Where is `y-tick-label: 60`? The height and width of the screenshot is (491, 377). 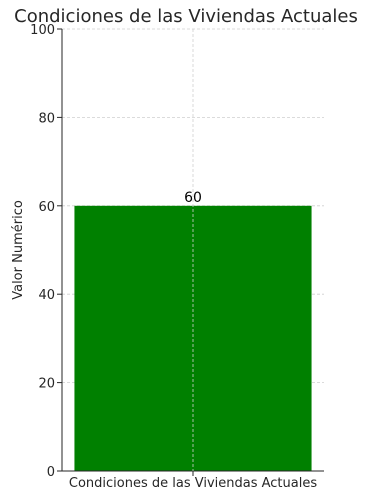 y-tick-label: 60 is located at coordinates (46, 207).